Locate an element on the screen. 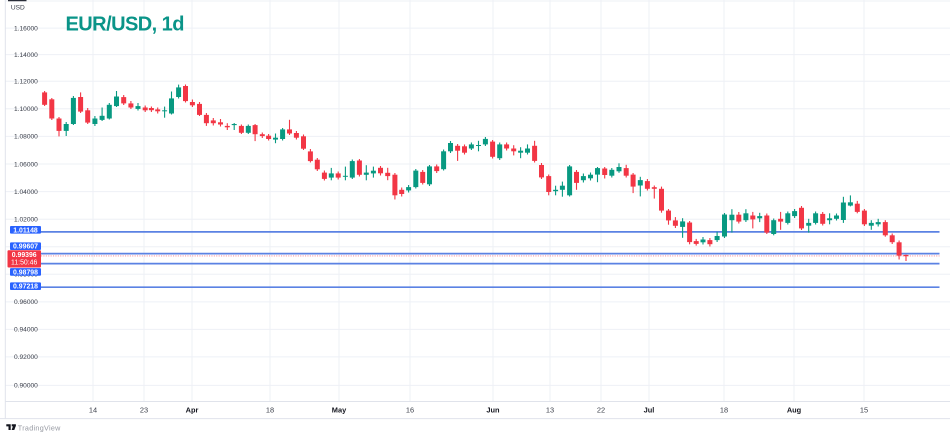  svg-text: USD is located at coordinates (18, 7).